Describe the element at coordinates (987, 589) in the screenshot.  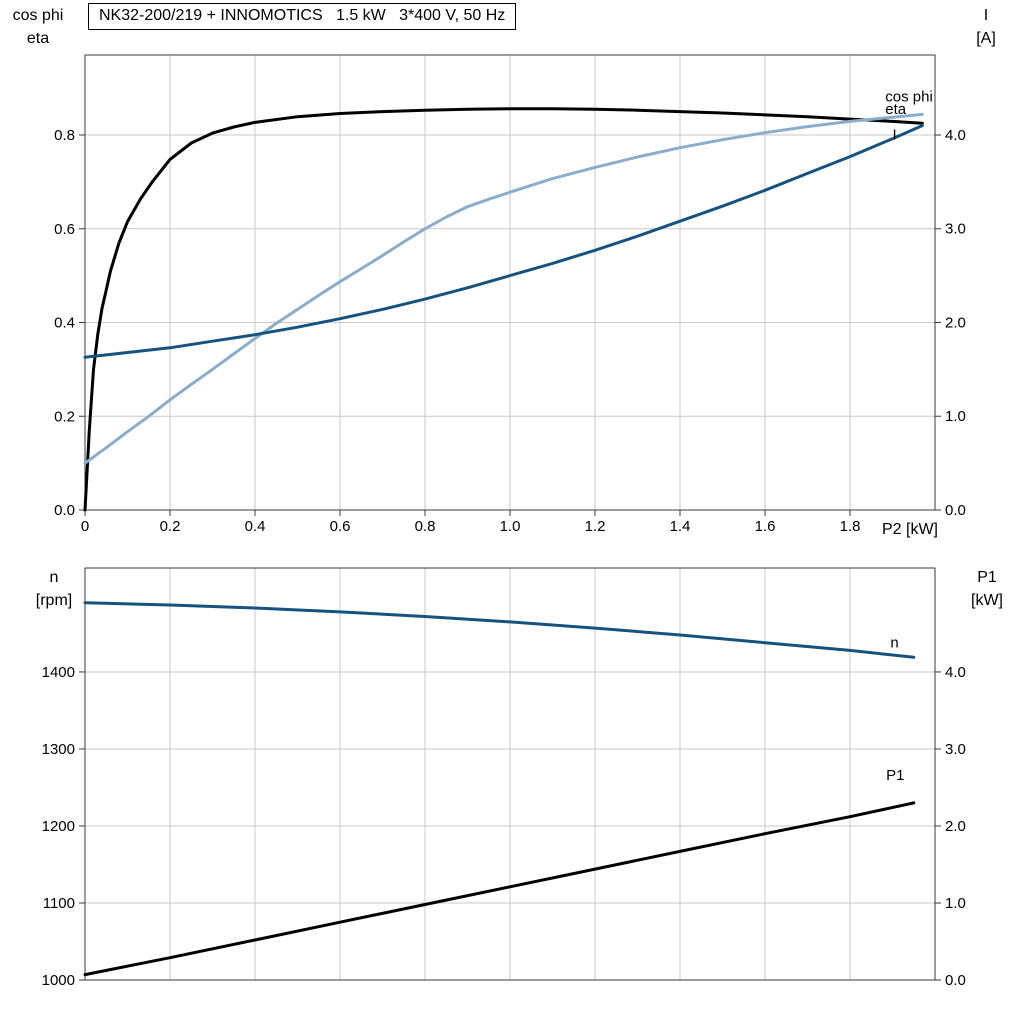
I see `bottom-chart-right-axis-title: P1 [kW]` at that location.